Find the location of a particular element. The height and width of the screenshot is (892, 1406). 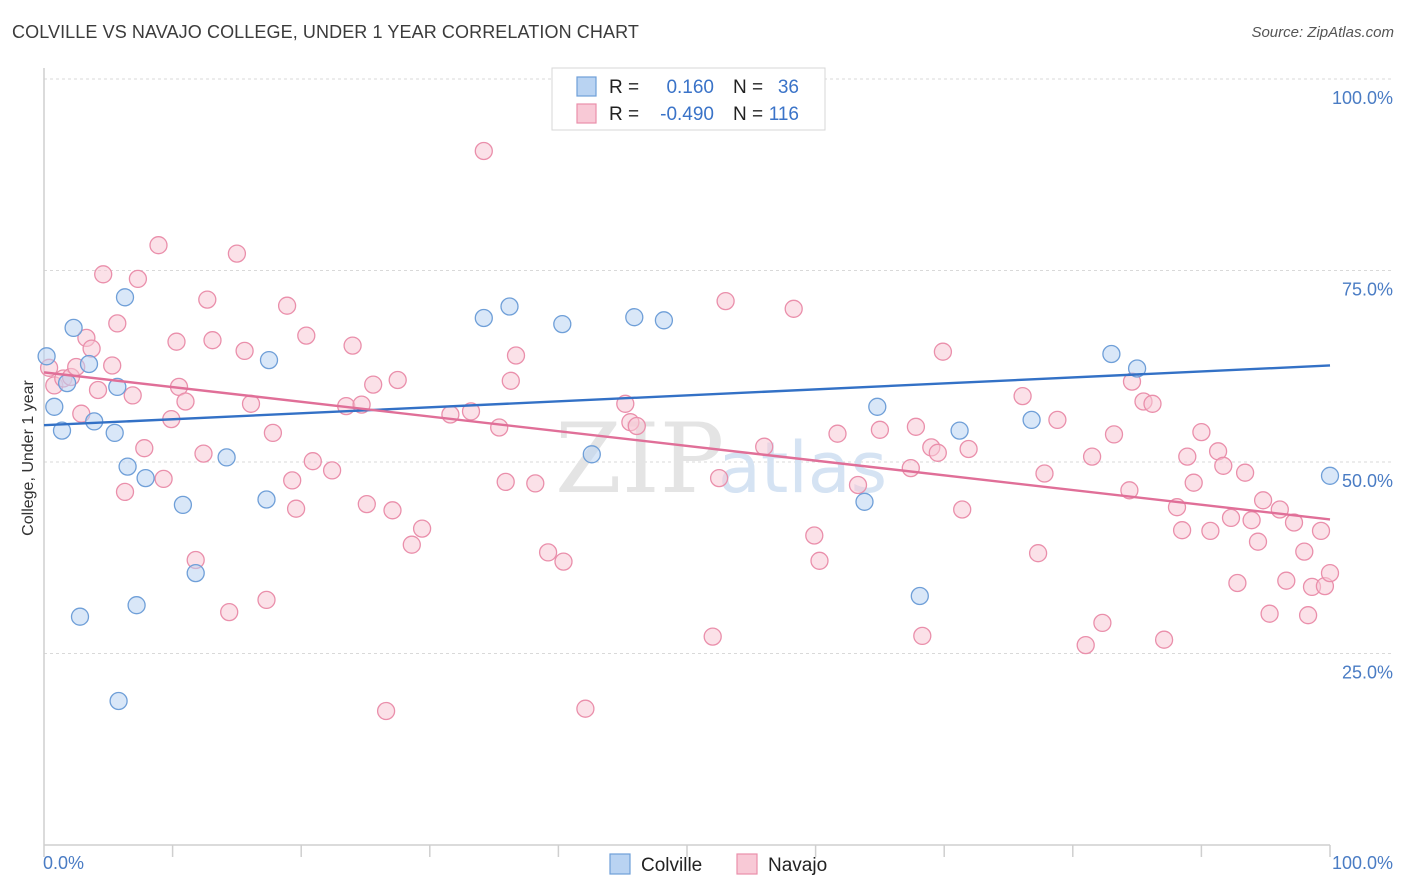

colville-trend-line is located at coordinates (687, 395).